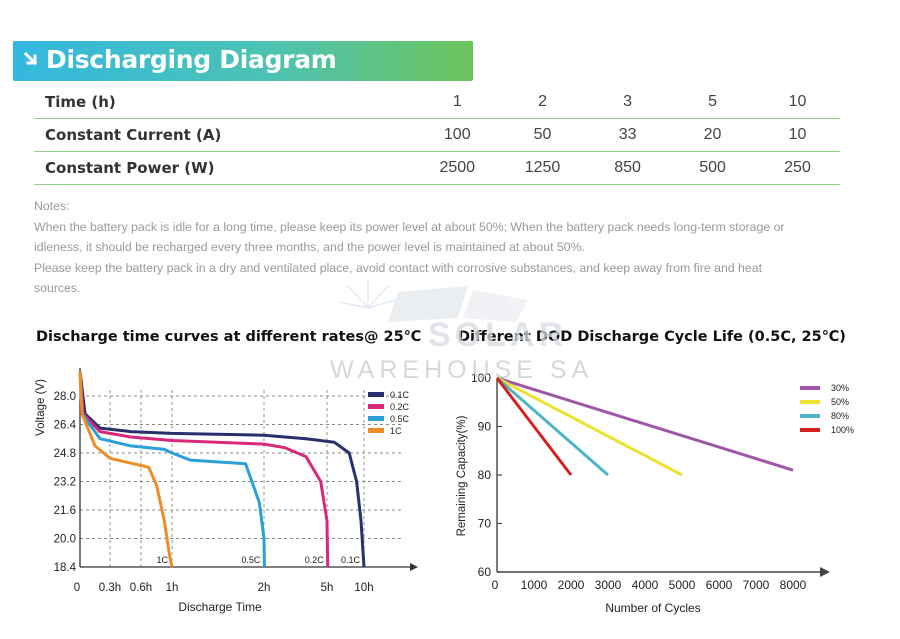 The width and height of the screenshot is (900, 639). What do you see at coordinates (172, 588) in the screenshot?
I see `x-tick-label: 1h` at bounding box center [172, 588].